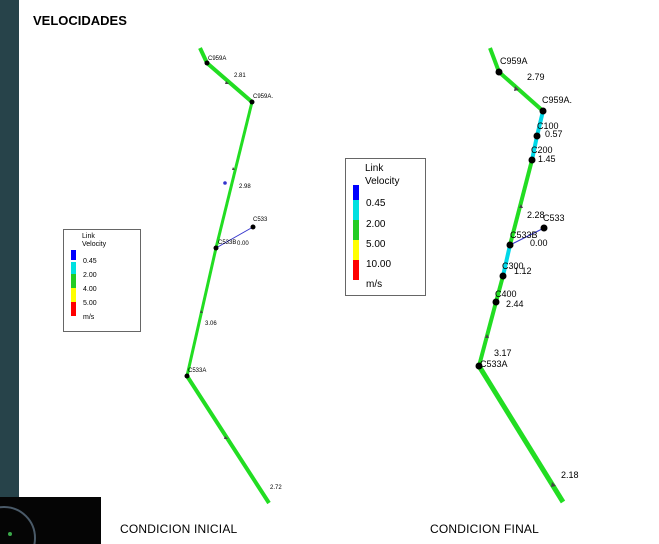  I want to click on legend-final: Link Velocity 0.45 2.00 5.00 10.00 m/s, so click(385, 227).